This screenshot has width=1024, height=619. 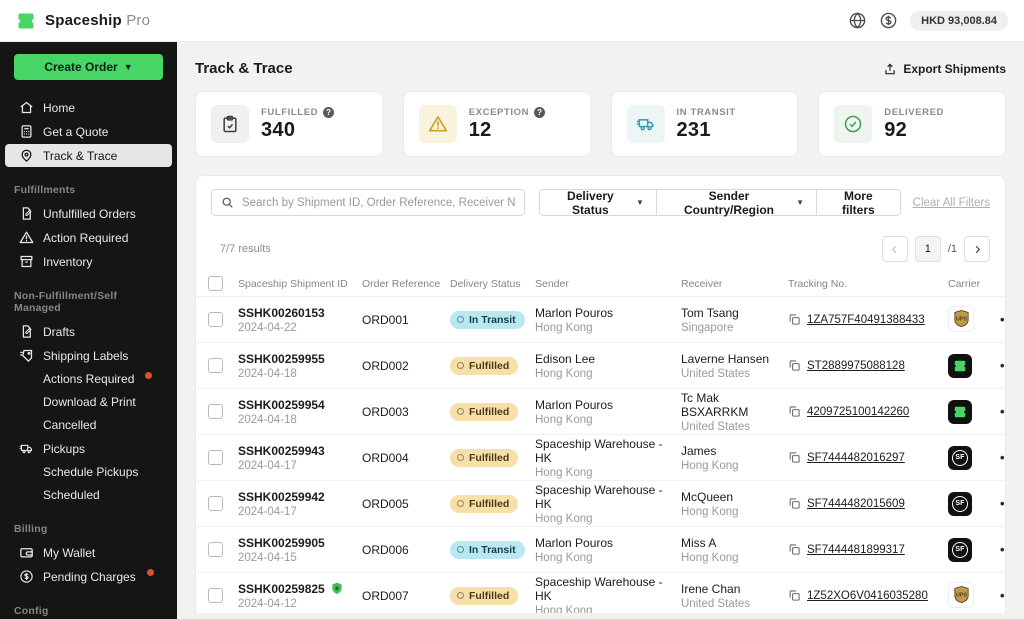 What do you see at coordinates (977, 249) in the screenshot?
I see `next-page-button` at bounding box center [977, 249].